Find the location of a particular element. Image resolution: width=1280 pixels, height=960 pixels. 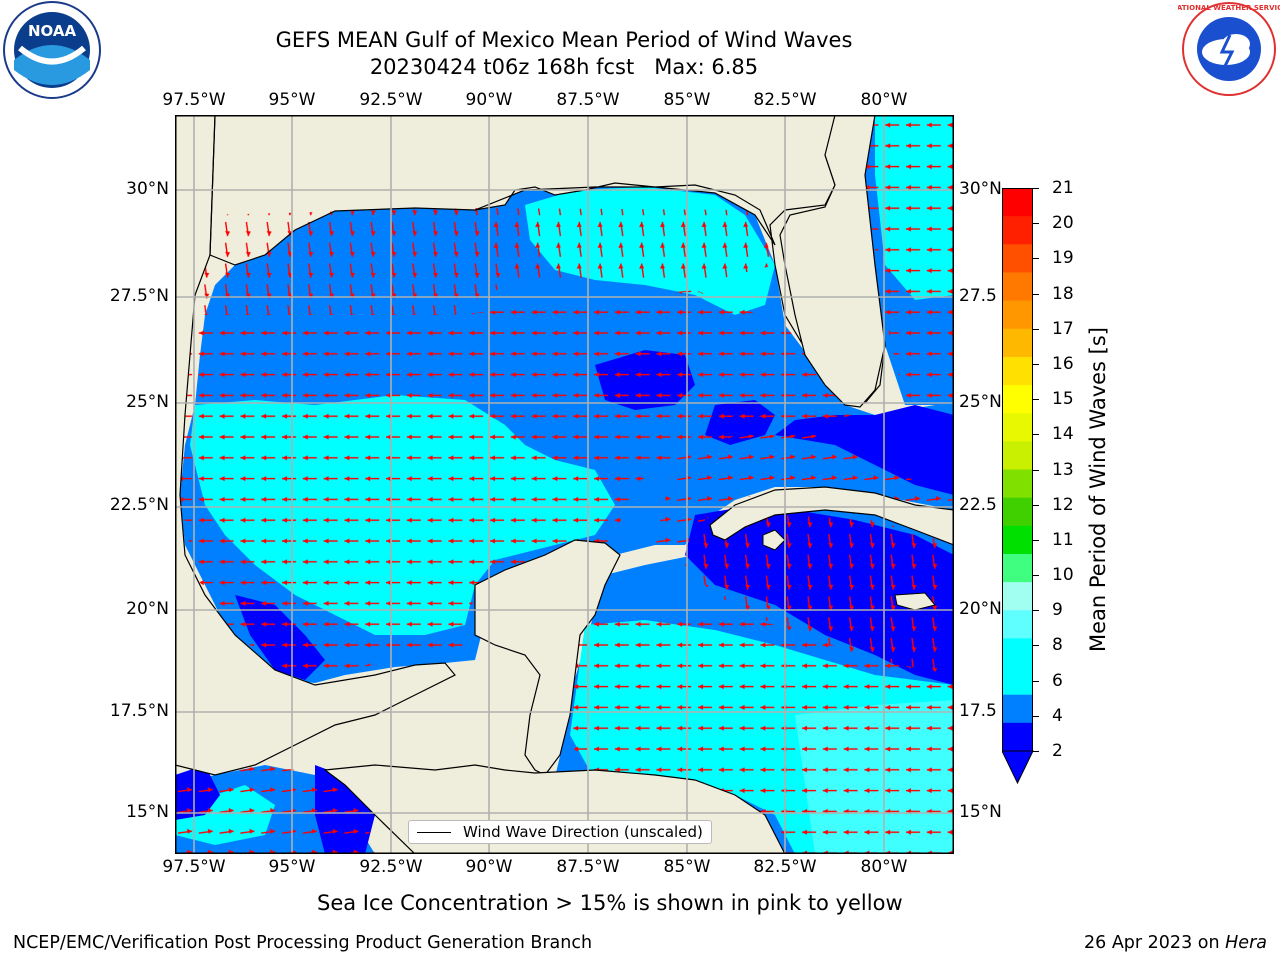

lon-tick-bottom: 80°W is located at coordinates (884, 867).